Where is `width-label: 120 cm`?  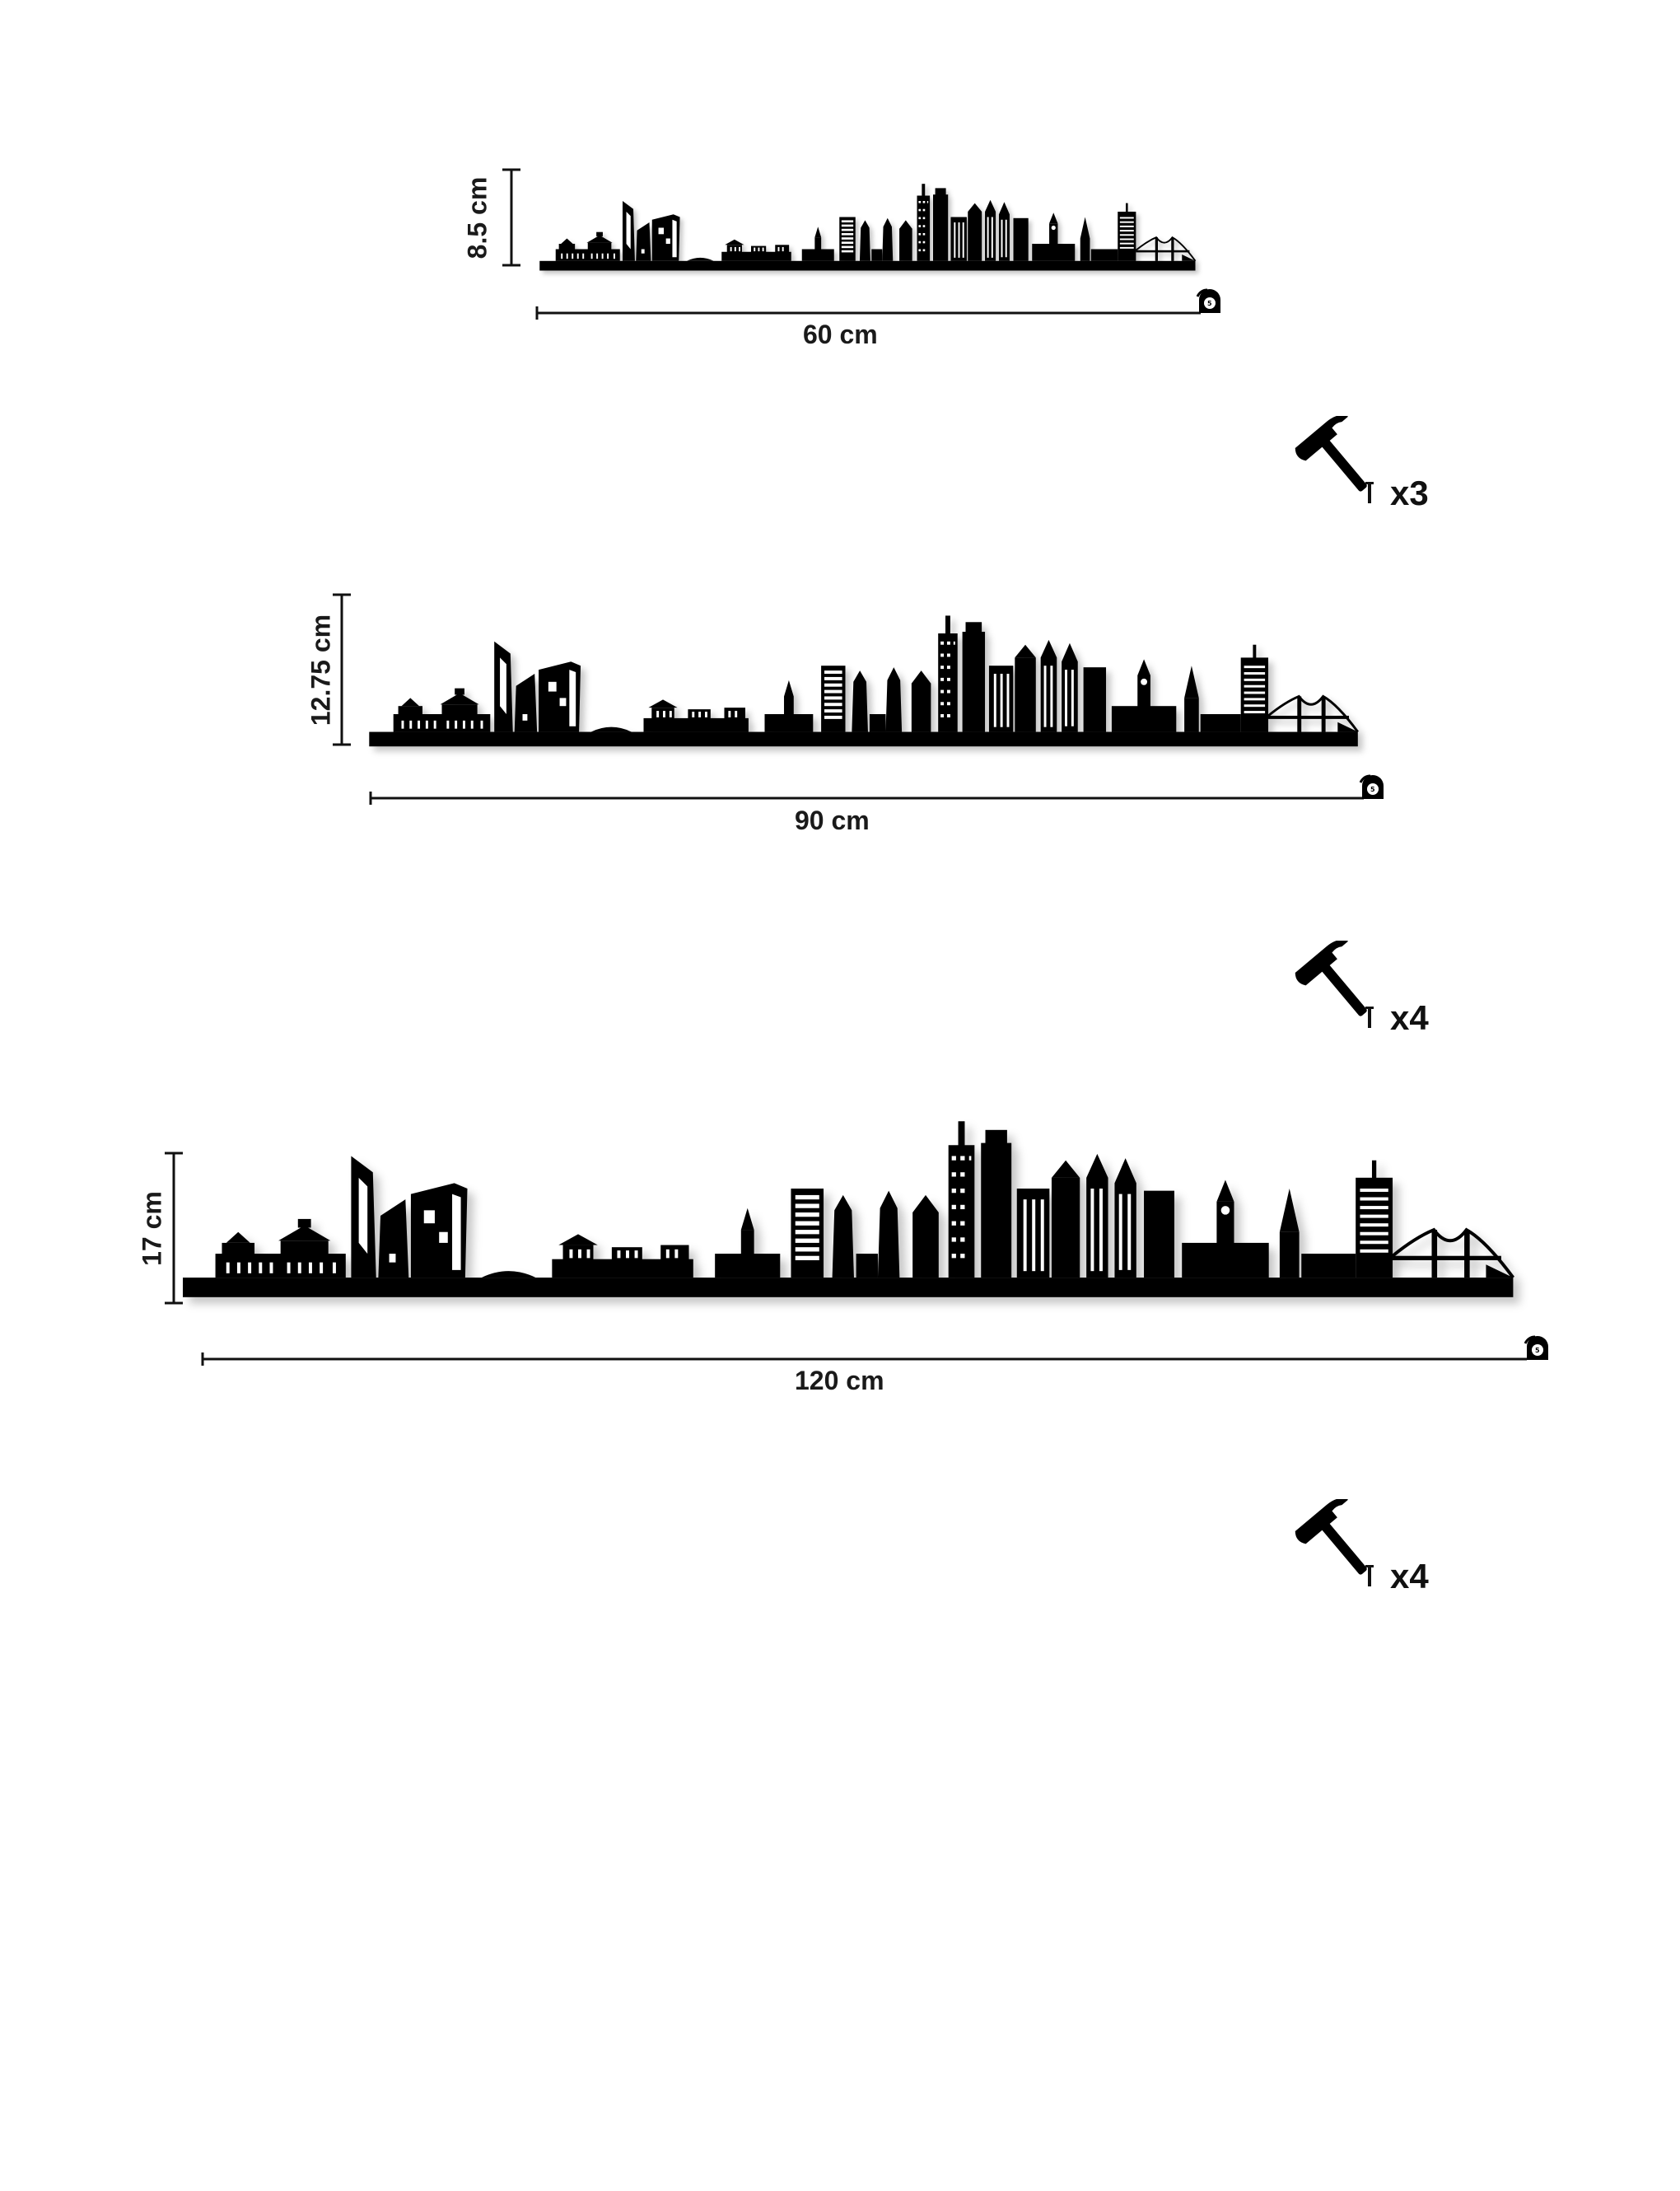 width-label: 120 cm is located at coordinates (839, 1380).